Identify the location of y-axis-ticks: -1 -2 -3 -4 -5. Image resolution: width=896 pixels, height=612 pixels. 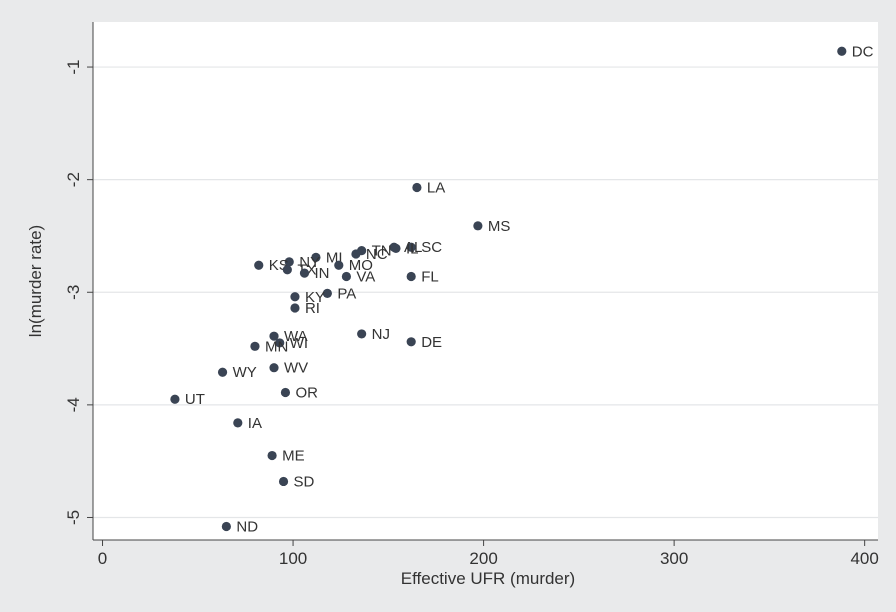
(78, 292).